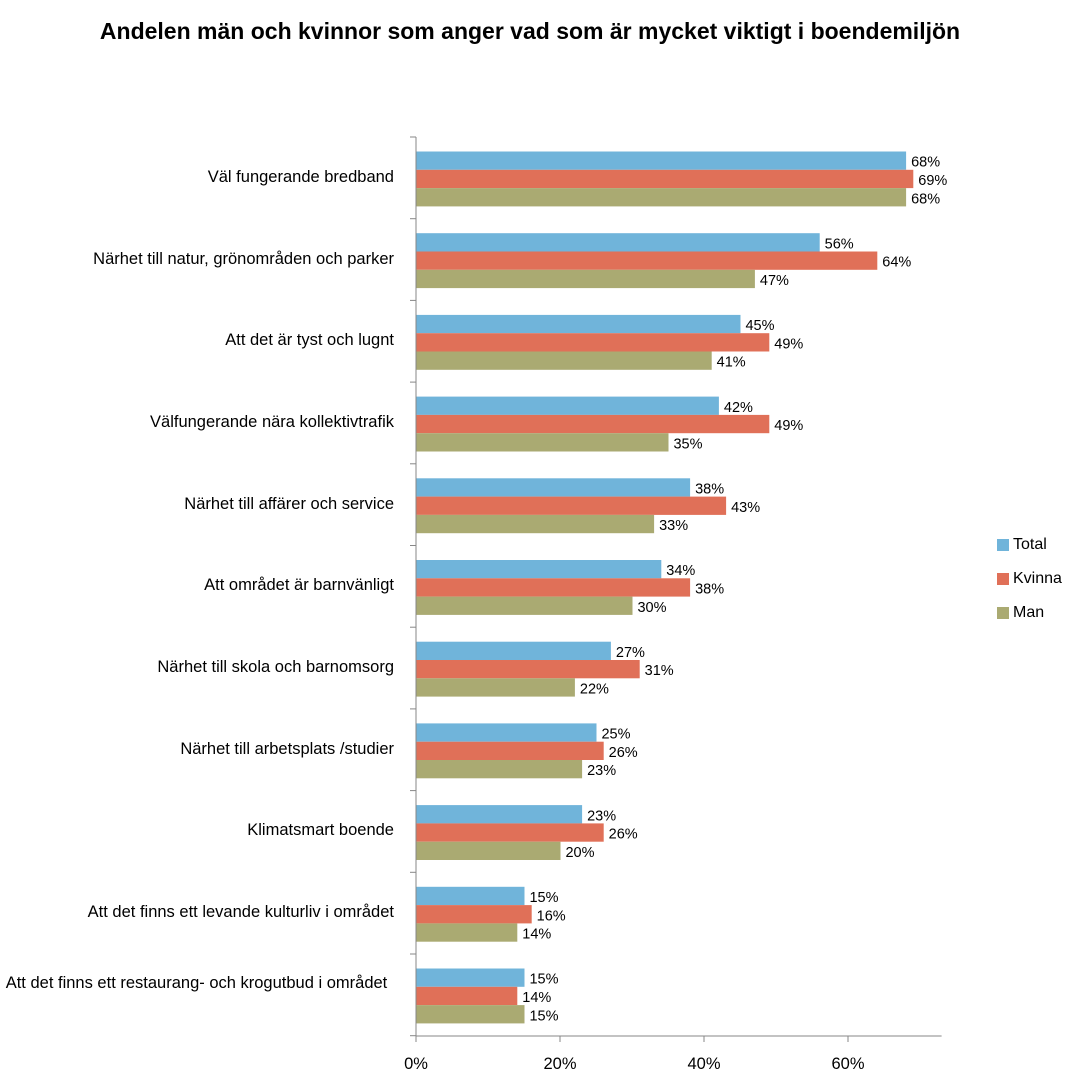 The image size is (1078, 1071). I want to click on data-label: 33%, so click(673, 526).